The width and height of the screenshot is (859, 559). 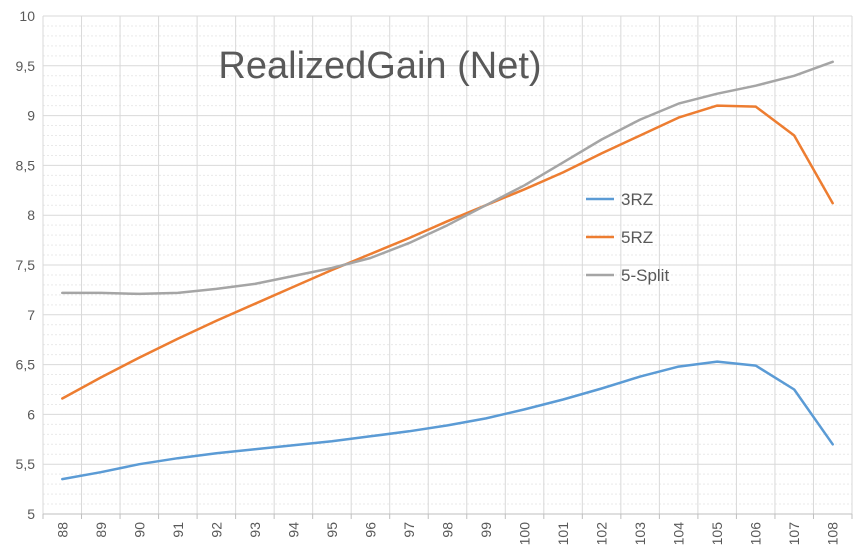 What do you see at coordinates (139, 530) in the screenshot?
I see `x-tick-label: 90` at bounding box center [139, 530].